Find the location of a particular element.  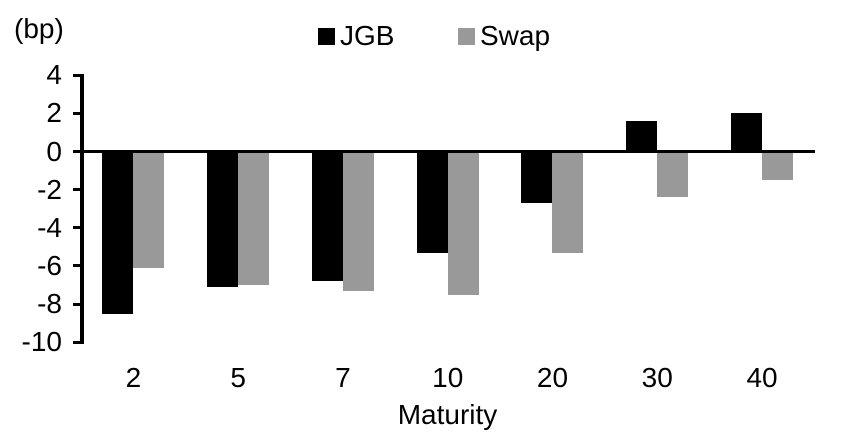

x-tick-label-30: 30 is located at coordinates (657, 377).